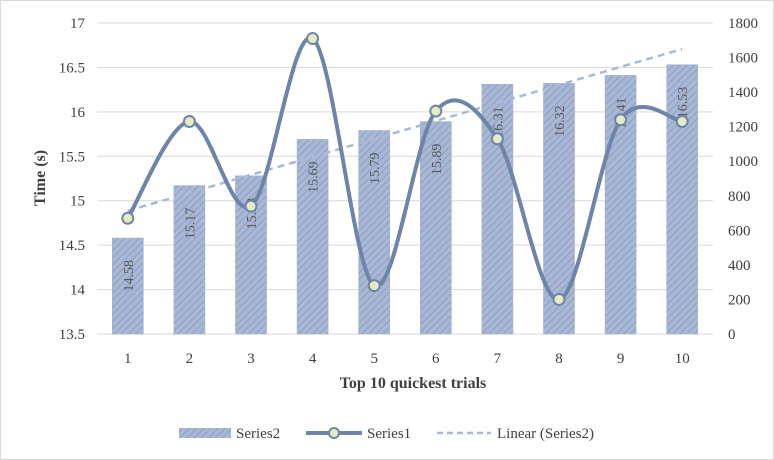  I want to click on x-axis-tick-label: 4, so click(313, 359).